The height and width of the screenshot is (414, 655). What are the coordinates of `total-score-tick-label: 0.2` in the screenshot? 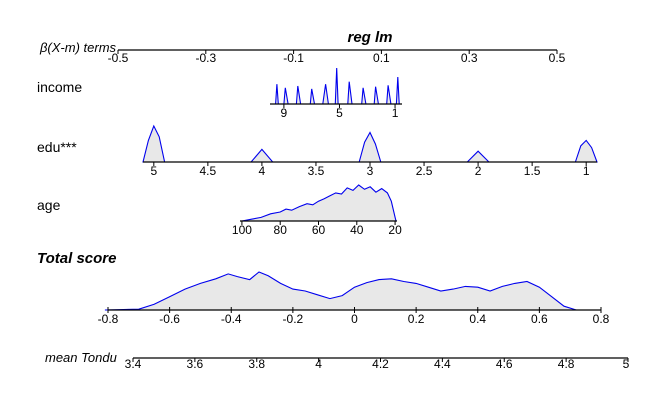 It's located at (416, 319).